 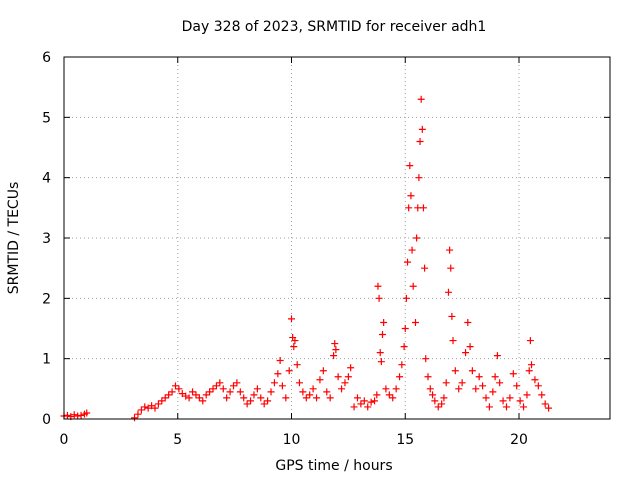 What do you see at coordinates (64, 440) in the screenshot?
I see `x-tick-label: 0` at bounding box center [64, 440].